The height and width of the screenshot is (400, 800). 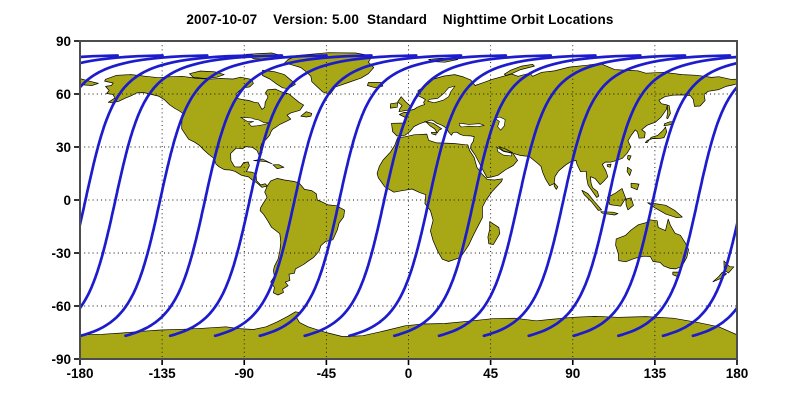 I want to click on x-tick-label: 45, so click(x=491, y=373).